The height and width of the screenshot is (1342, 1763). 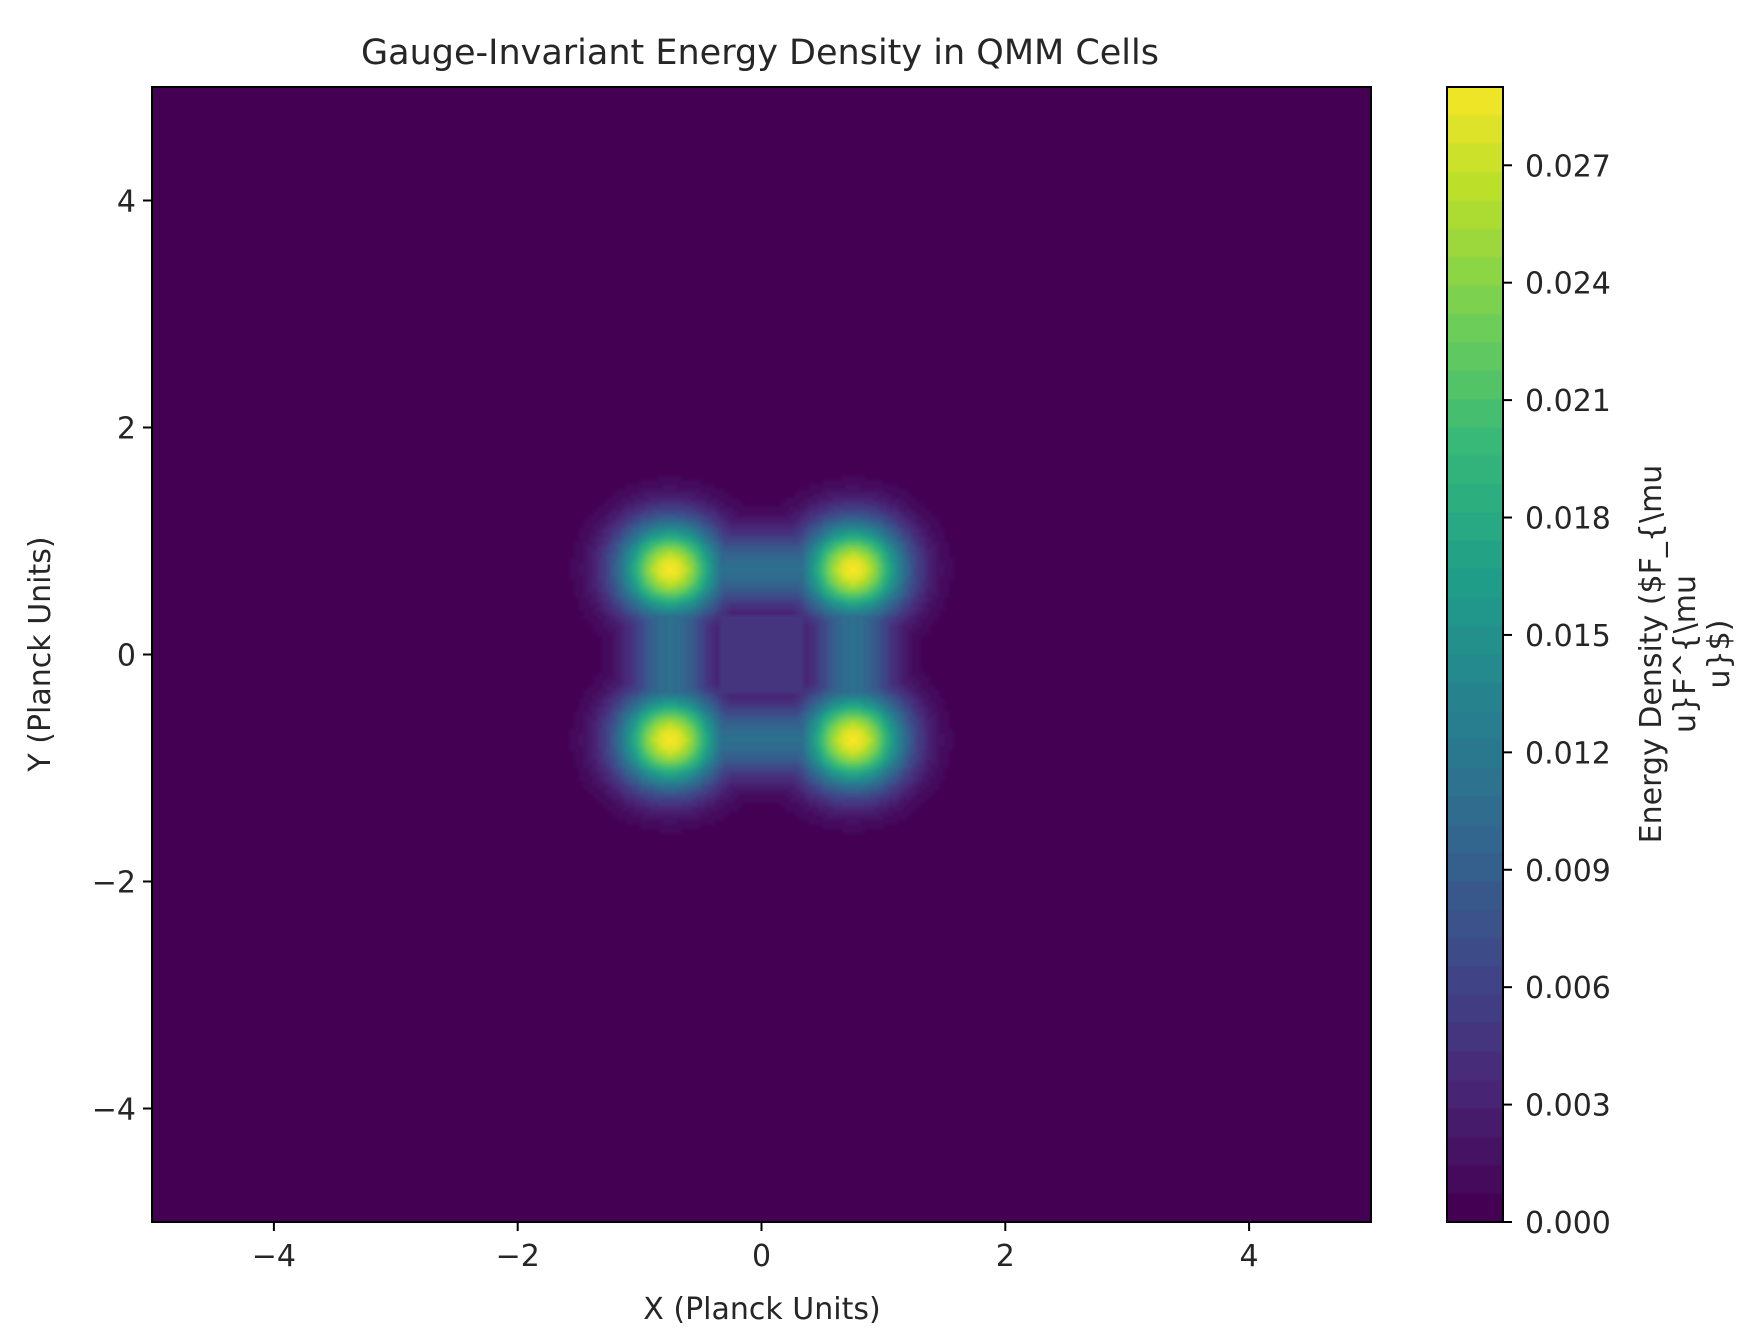 I want to click on y-axis-label: Y (Planck Units), so click(x=40, y=654).